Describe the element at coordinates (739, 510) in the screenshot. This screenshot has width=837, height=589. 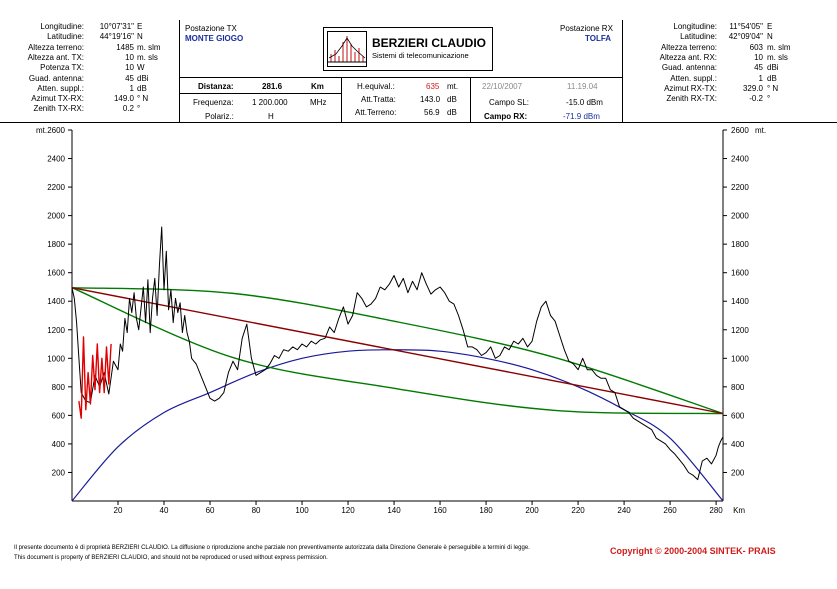
I see `x-unit-label: Km` at that location.